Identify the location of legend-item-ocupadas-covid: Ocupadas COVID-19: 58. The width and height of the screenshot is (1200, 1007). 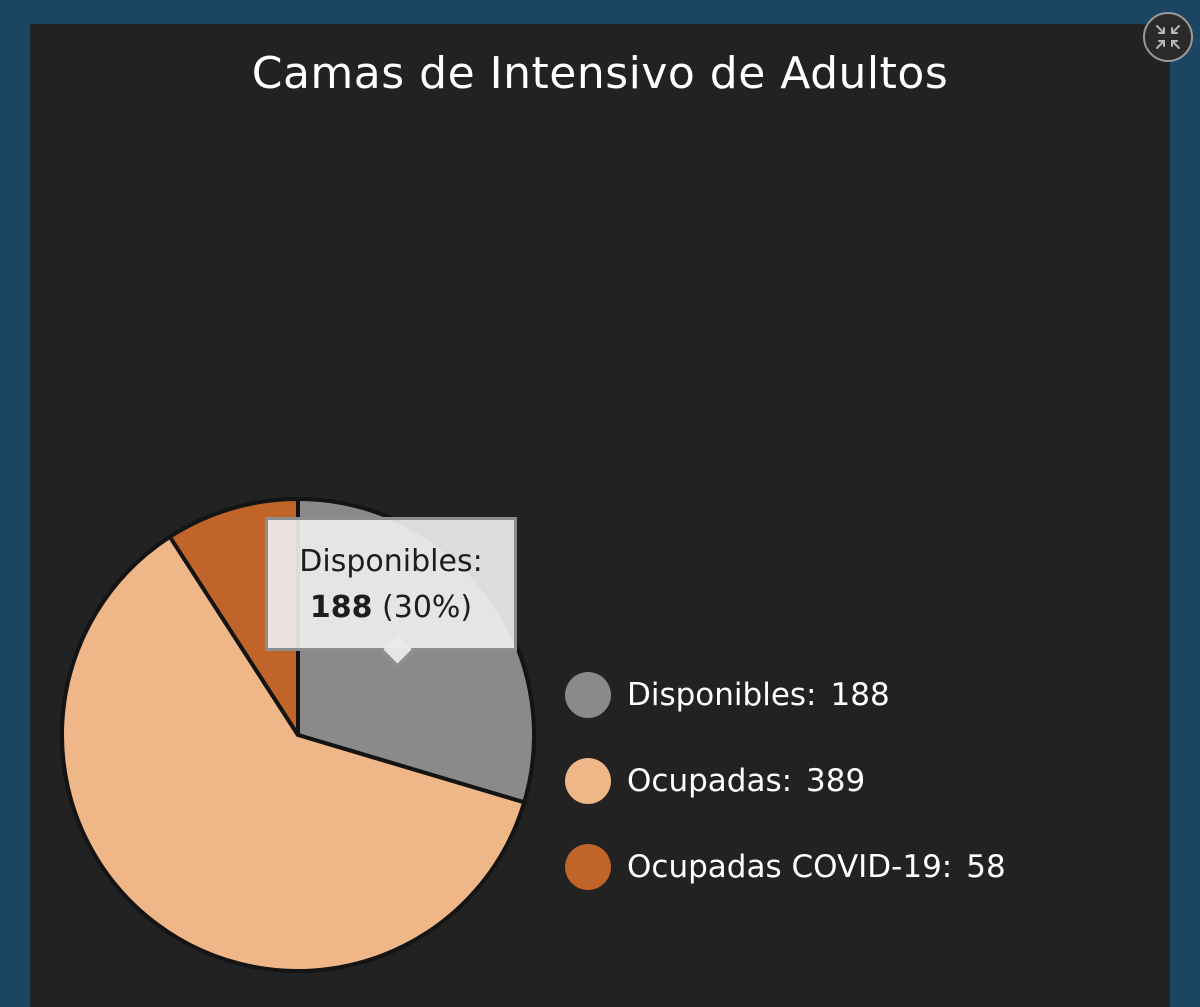
(785, 867).